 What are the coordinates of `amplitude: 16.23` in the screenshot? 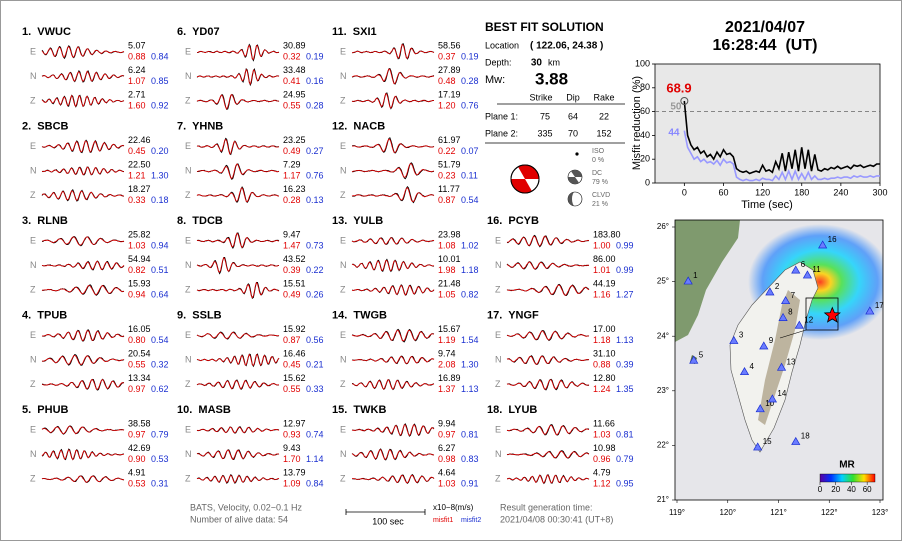 It's located at (294, 189).